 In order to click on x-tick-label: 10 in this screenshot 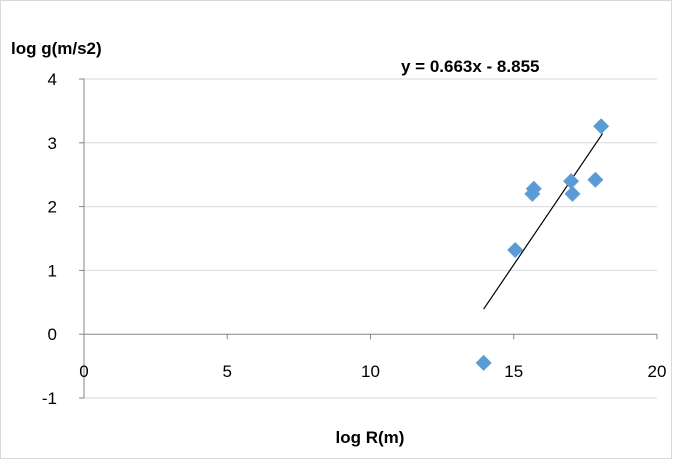, I will do `click(370, 371)`.